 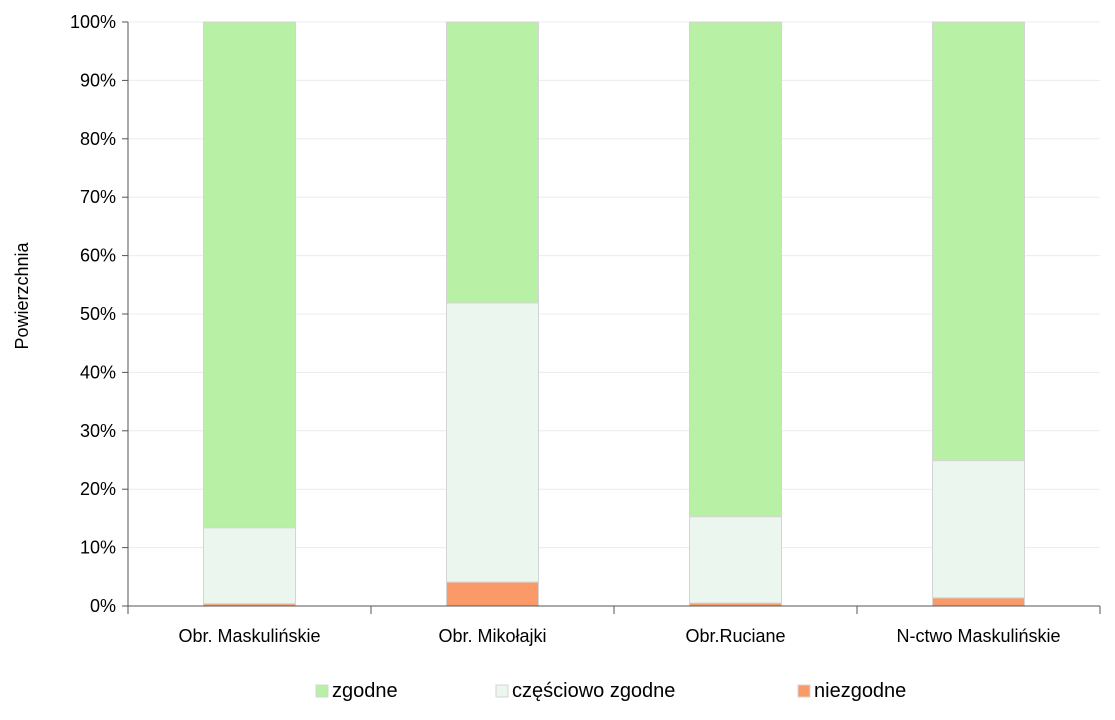 What do you see at coordinates (22, 295) in the screenshot?
I see `y-axis-label: Powierzchnia` at bounding box center [22, 295].